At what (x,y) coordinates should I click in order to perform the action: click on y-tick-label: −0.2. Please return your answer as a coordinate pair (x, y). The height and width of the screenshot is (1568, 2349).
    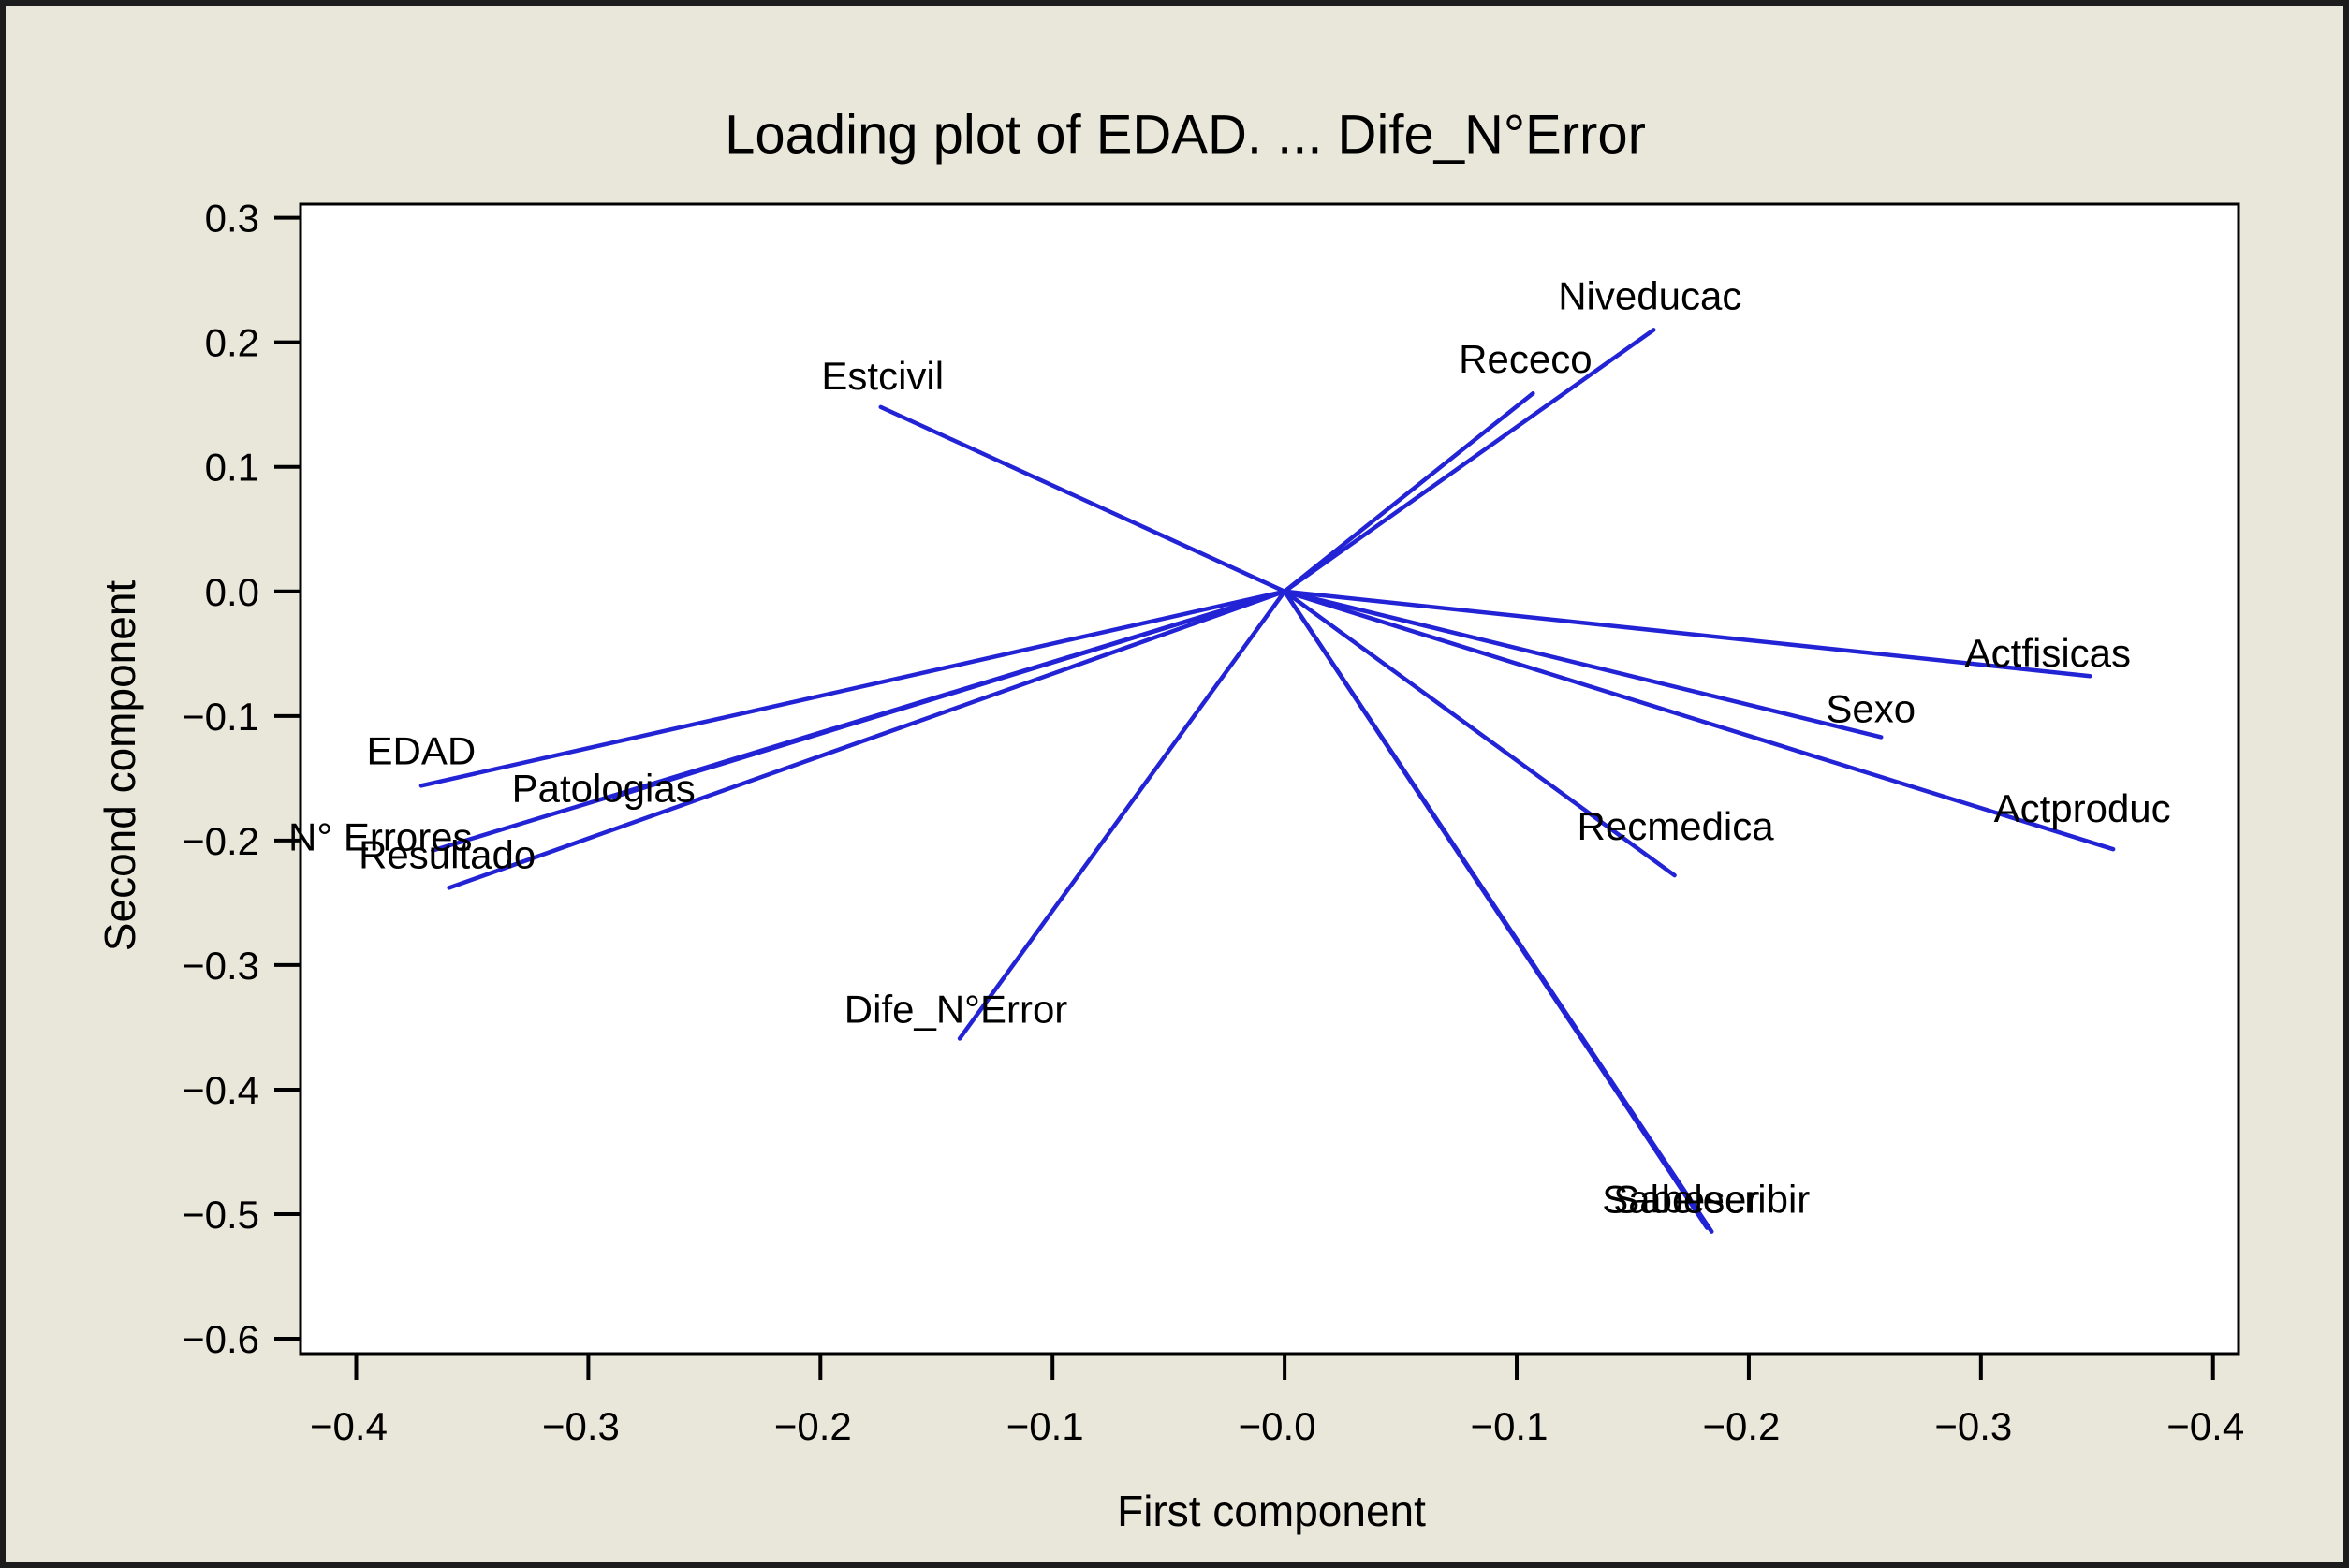
    Looking at the image, I should click on (220, 841).